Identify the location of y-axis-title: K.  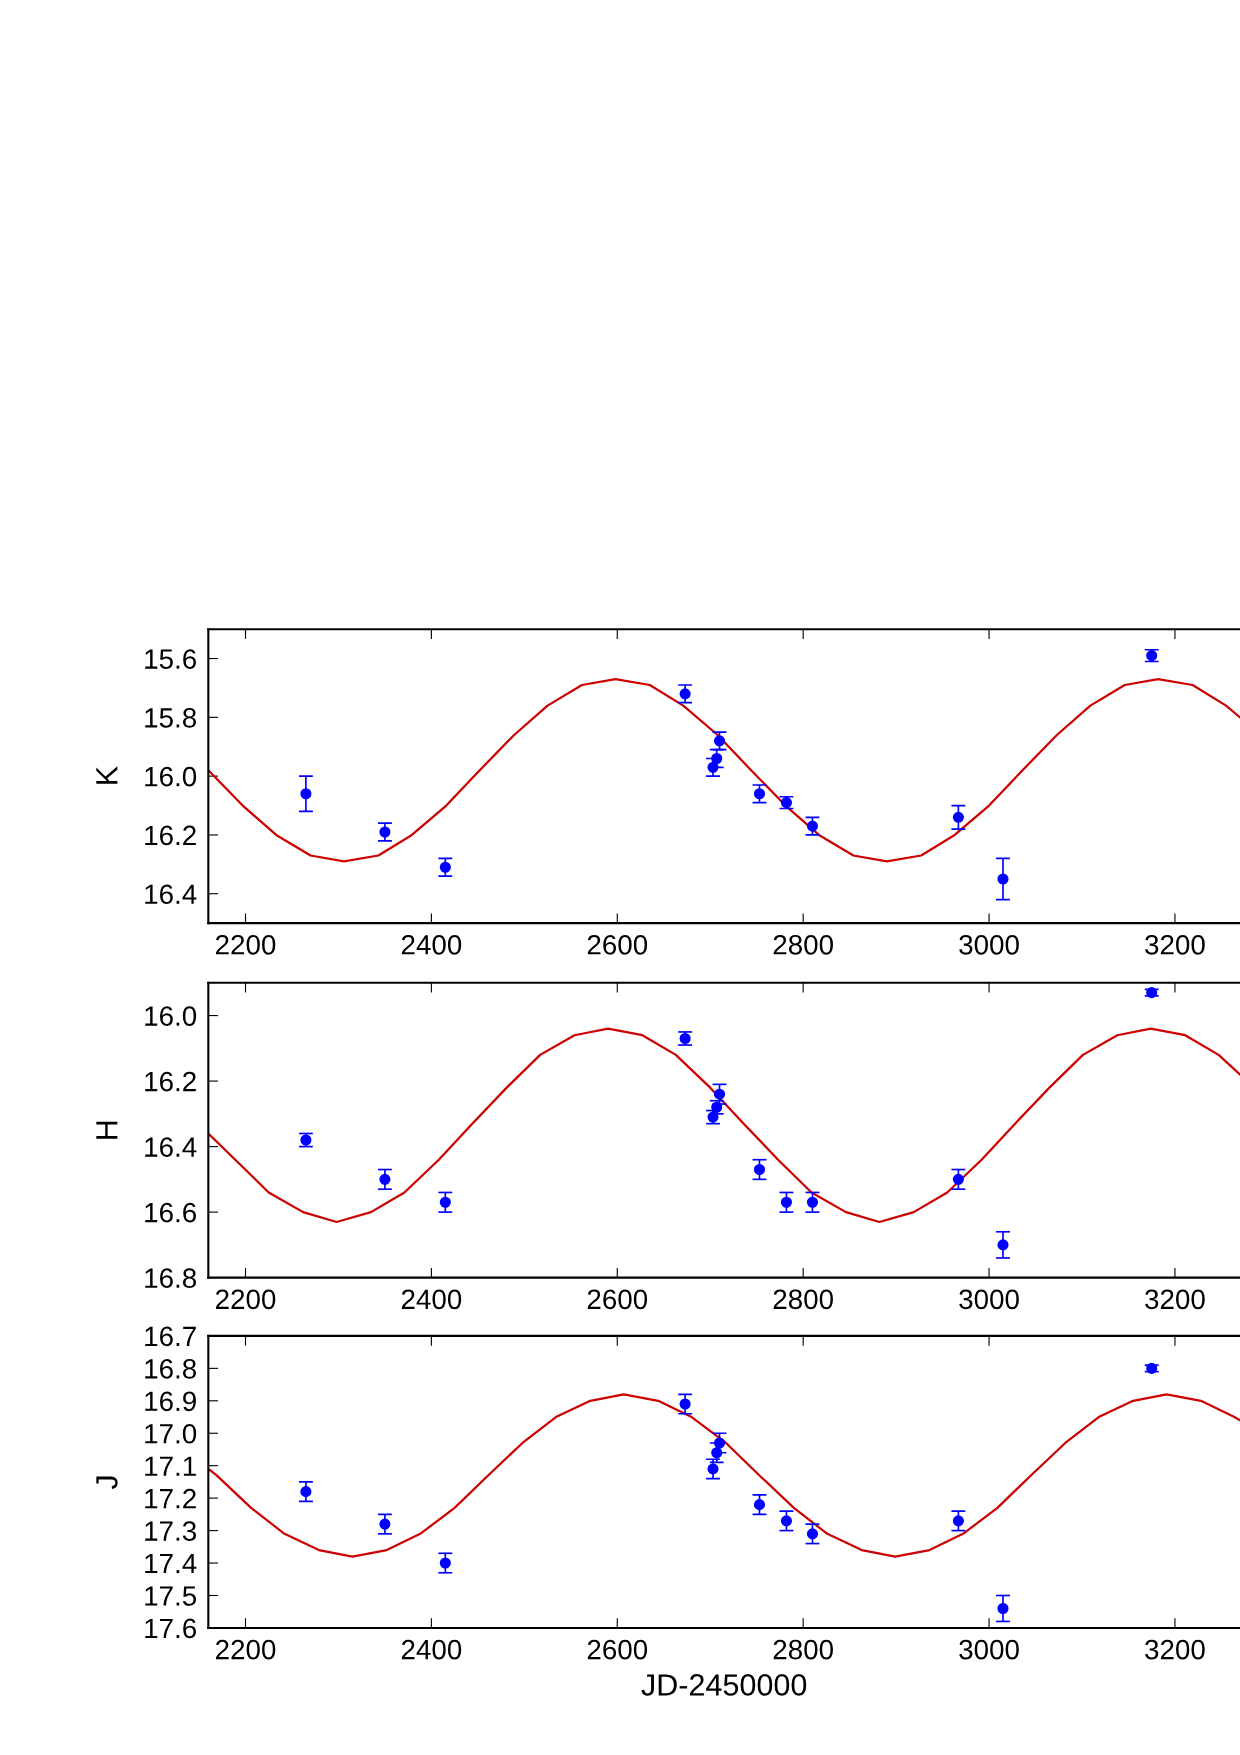
(107, 775).